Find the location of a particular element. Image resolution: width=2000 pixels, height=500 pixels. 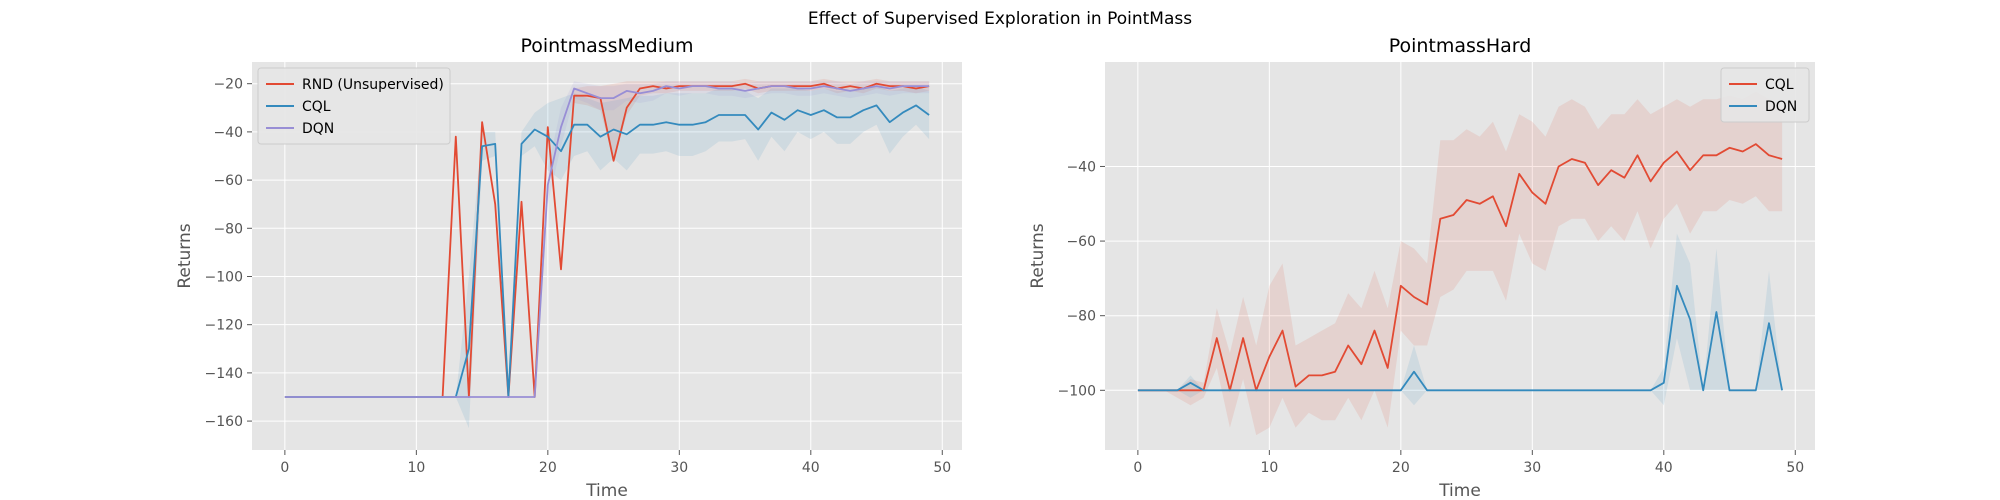

subplot-title: PointmassHard is located at coordinates (1460, 46).